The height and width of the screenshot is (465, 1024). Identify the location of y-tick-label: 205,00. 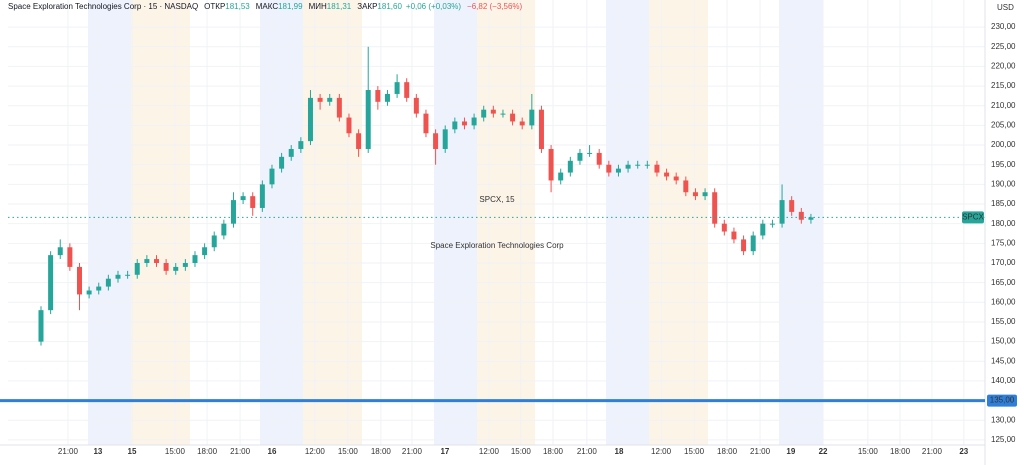
(1003, 125).